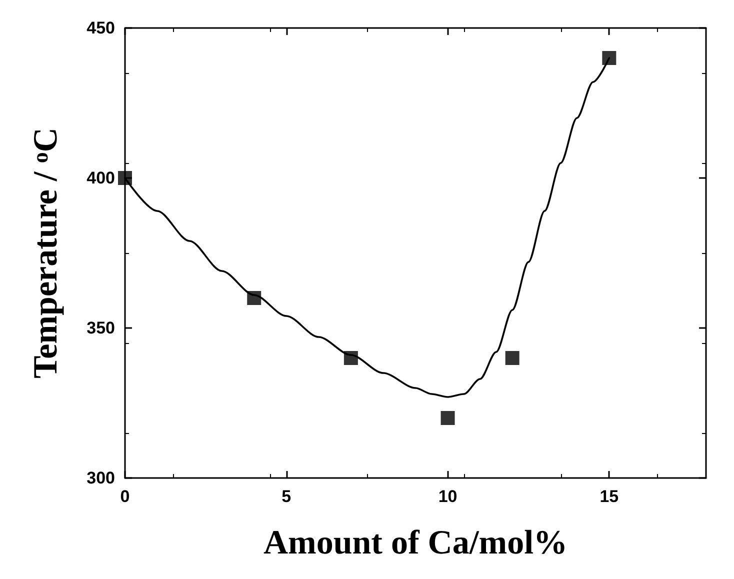 This screenshot has width=734, height=579. What do you see at coordinates (125, 496) in the screenshot?
I see `x-tick-label: 0` at bounding box center [125, 496].